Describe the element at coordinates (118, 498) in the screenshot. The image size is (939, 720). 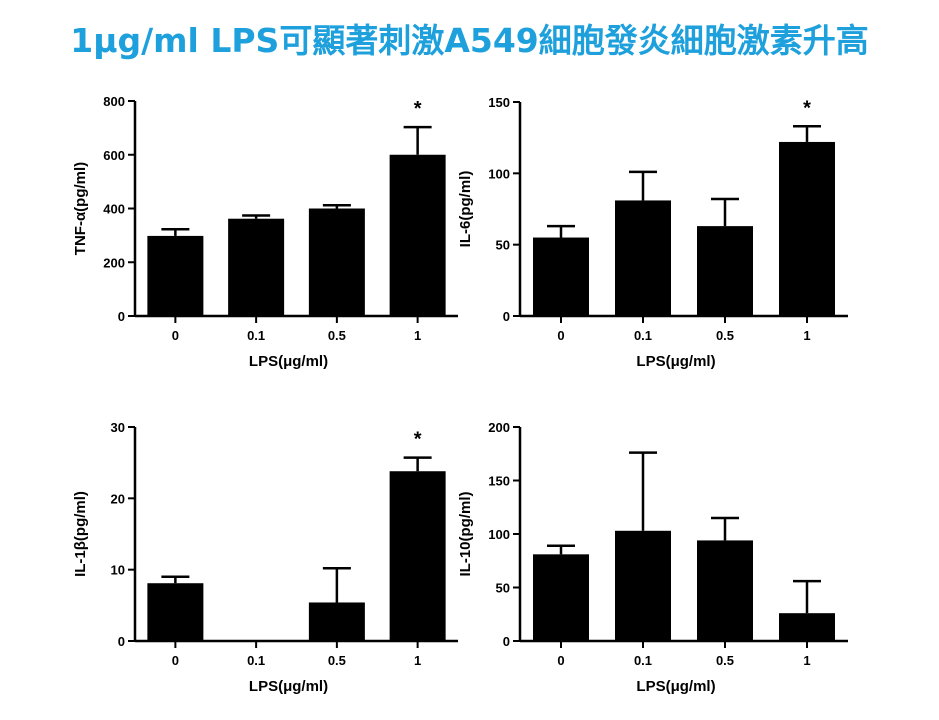
I see `y-tick-label: 20` at that location.